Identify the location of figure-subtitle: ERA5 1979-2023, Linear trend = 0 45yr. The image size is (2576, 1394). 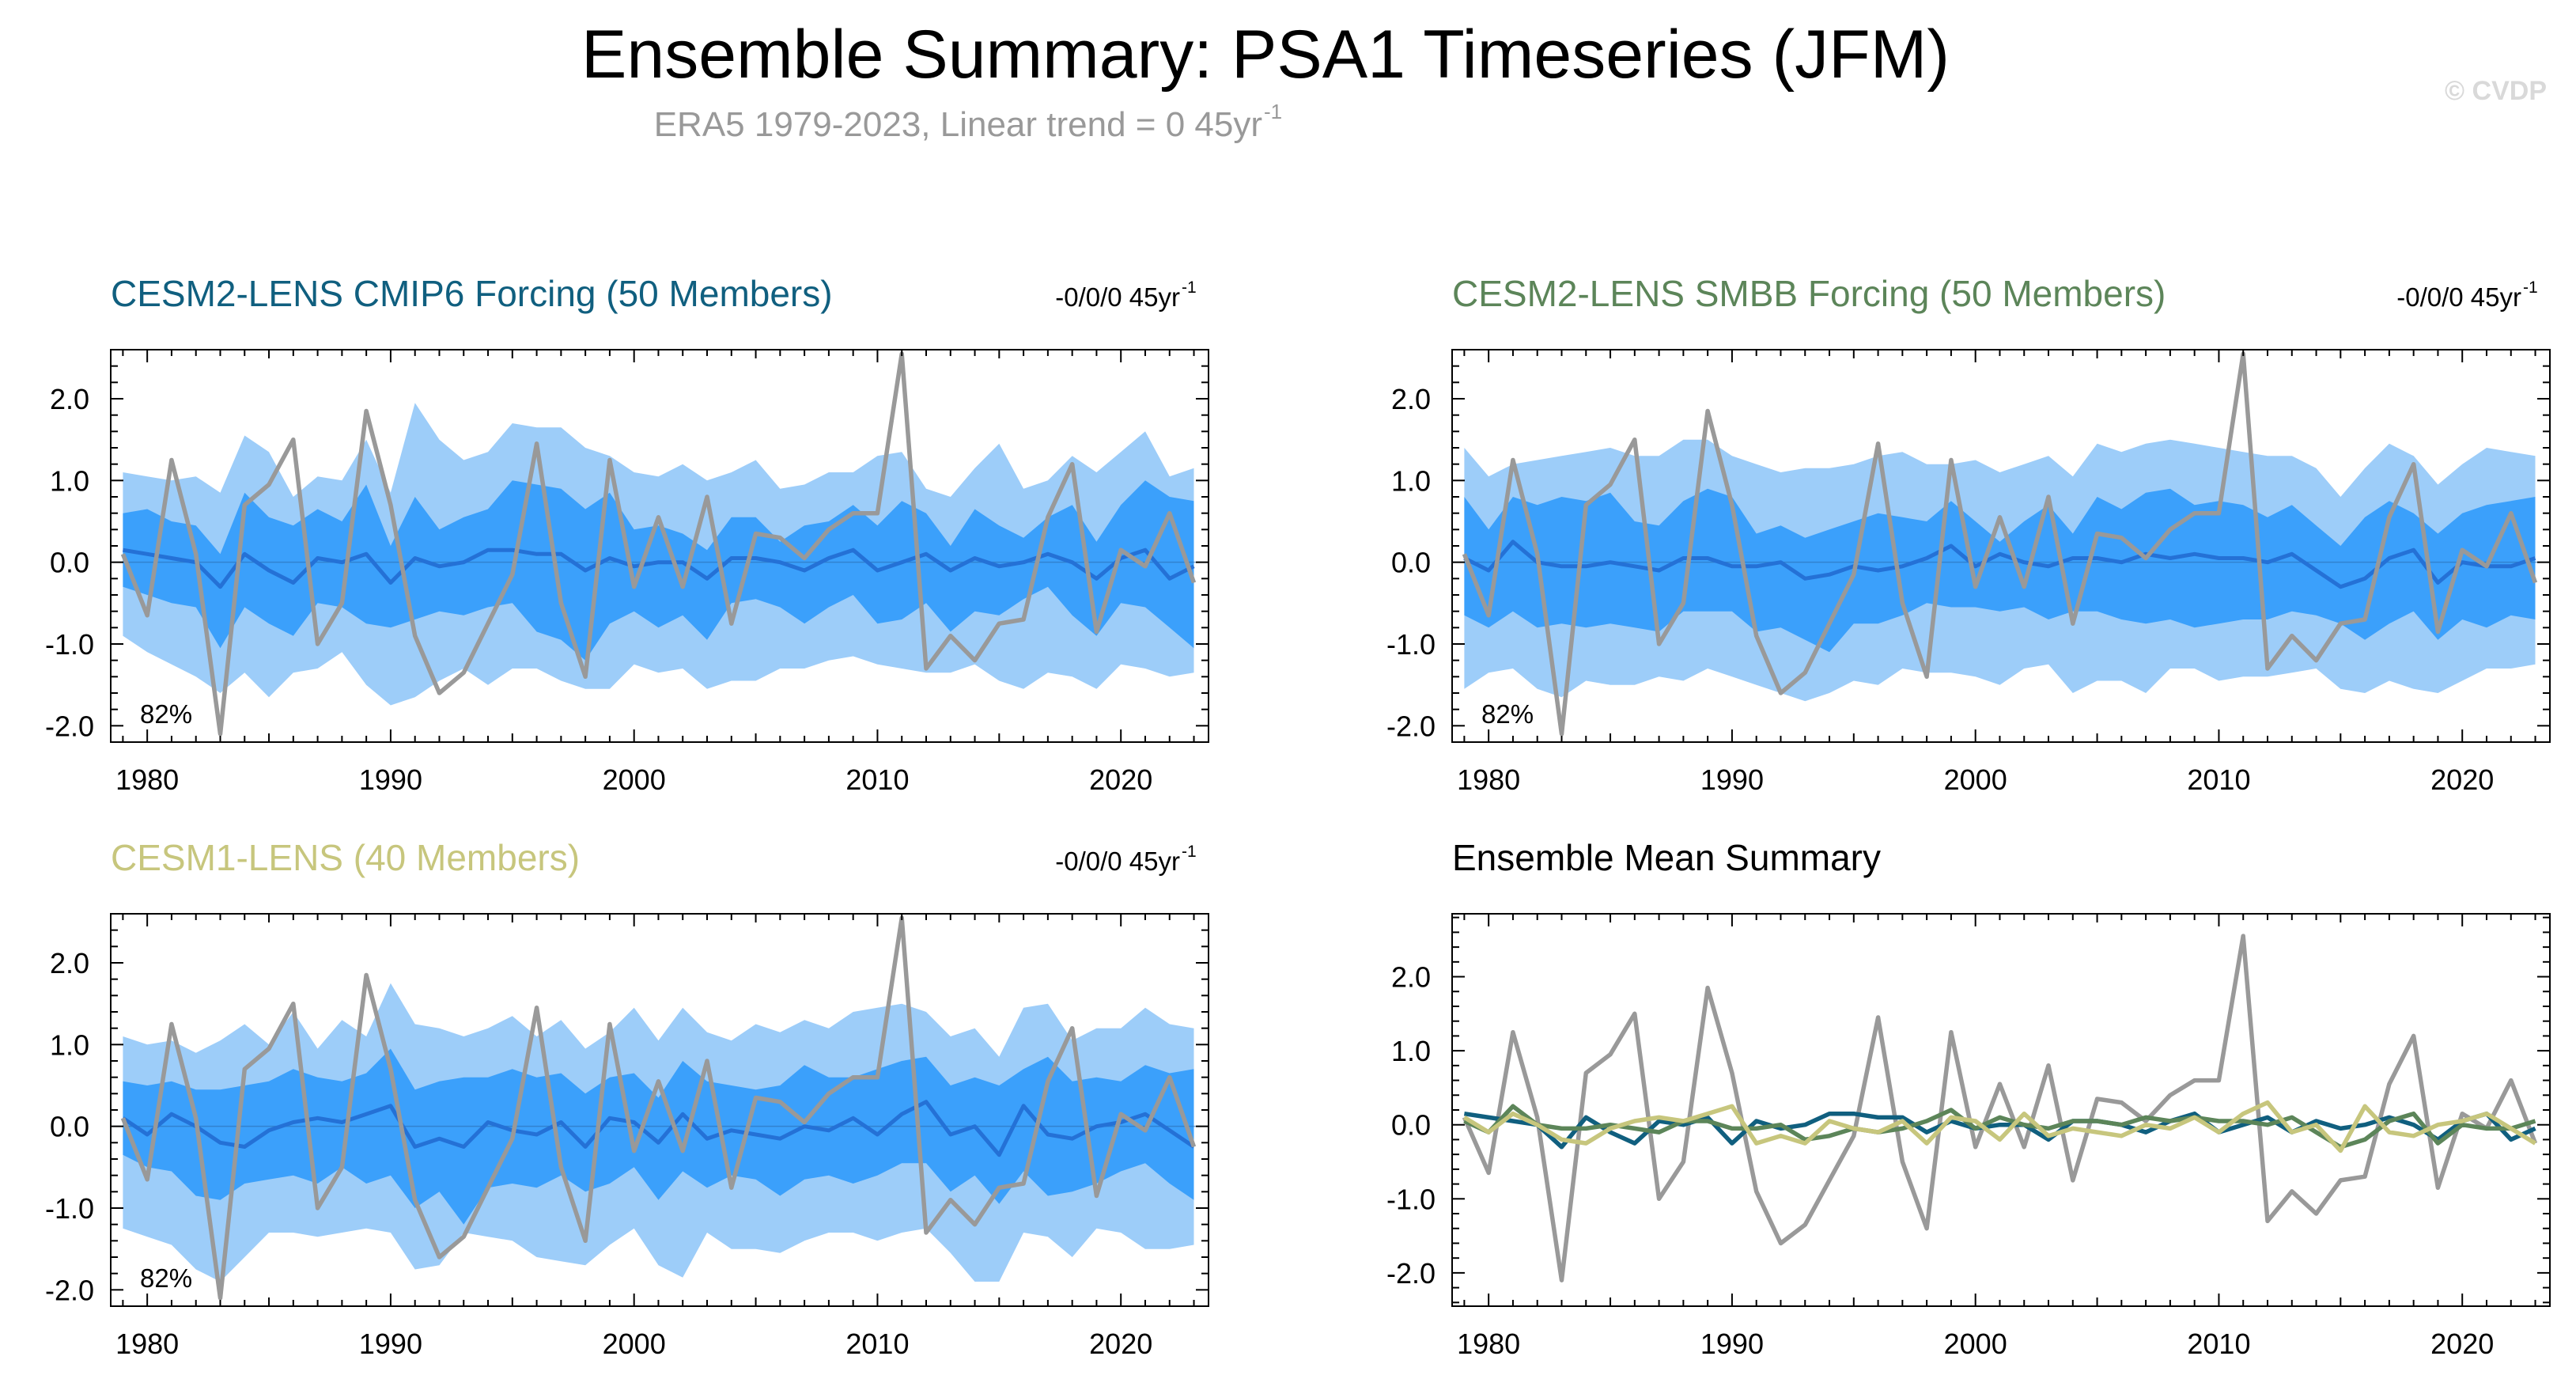
(958, 124).